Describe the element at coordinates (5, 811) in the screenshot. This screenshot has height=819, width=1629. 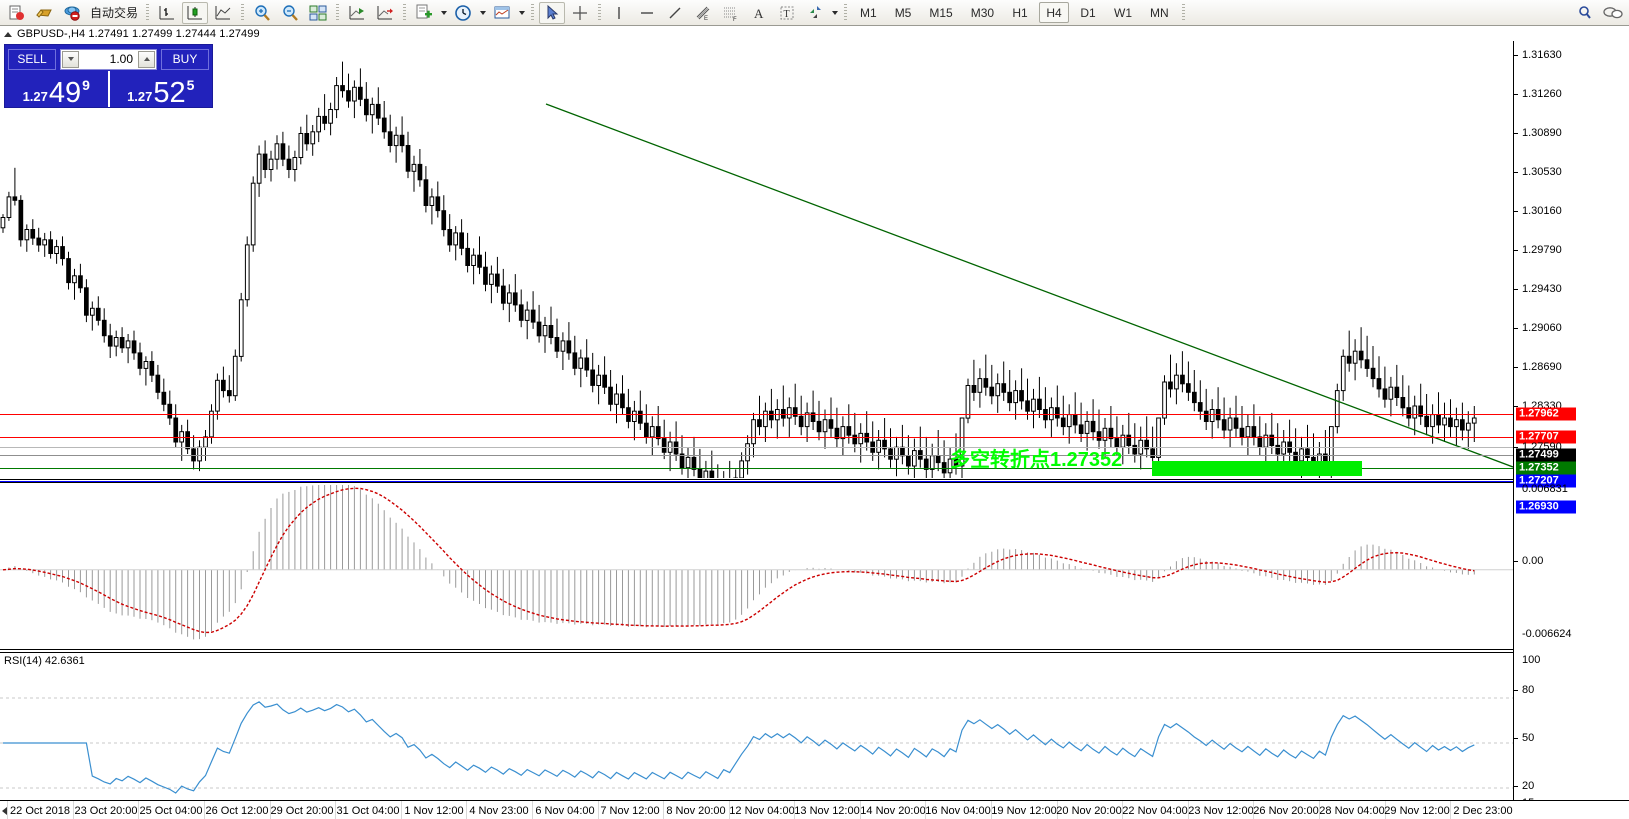
I see `scroll-left-icon` at that location.